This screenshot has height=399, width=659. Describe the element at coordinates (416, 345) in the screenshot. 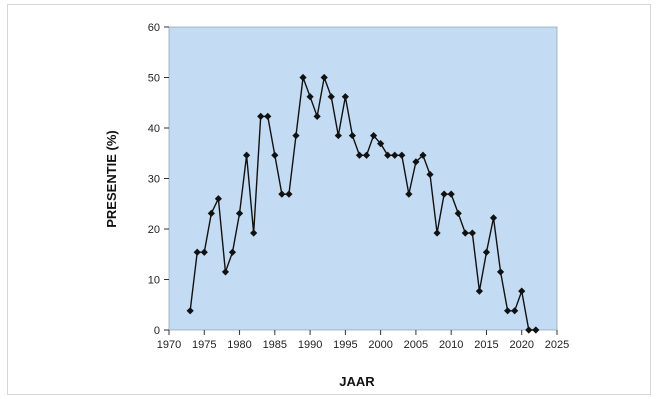

I see `x-tick-label: 2005` at that location.